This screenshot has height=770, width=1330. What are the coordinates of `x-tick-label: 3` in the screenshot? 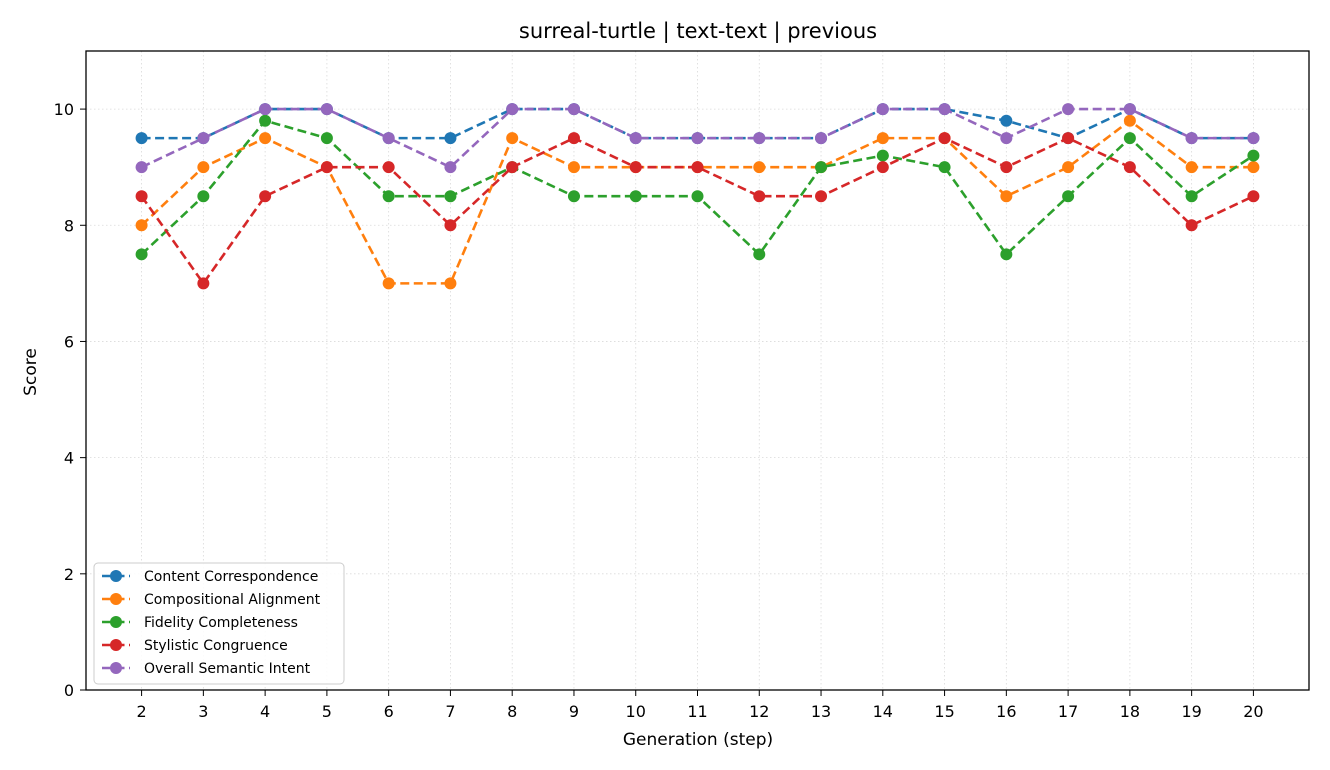 It's located at (203, 711).